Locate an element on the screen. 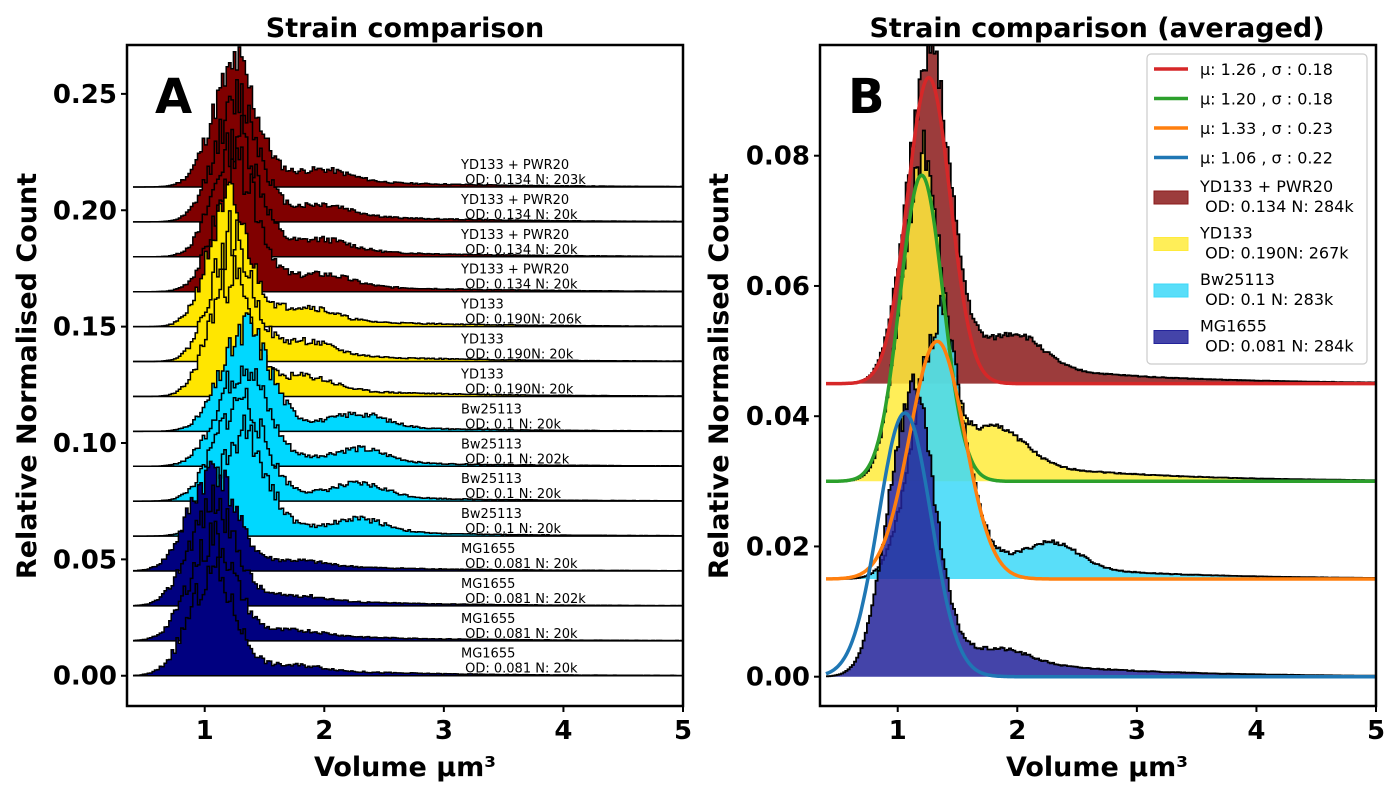  panel-b-letter: B is located at coordinates (866, 97).